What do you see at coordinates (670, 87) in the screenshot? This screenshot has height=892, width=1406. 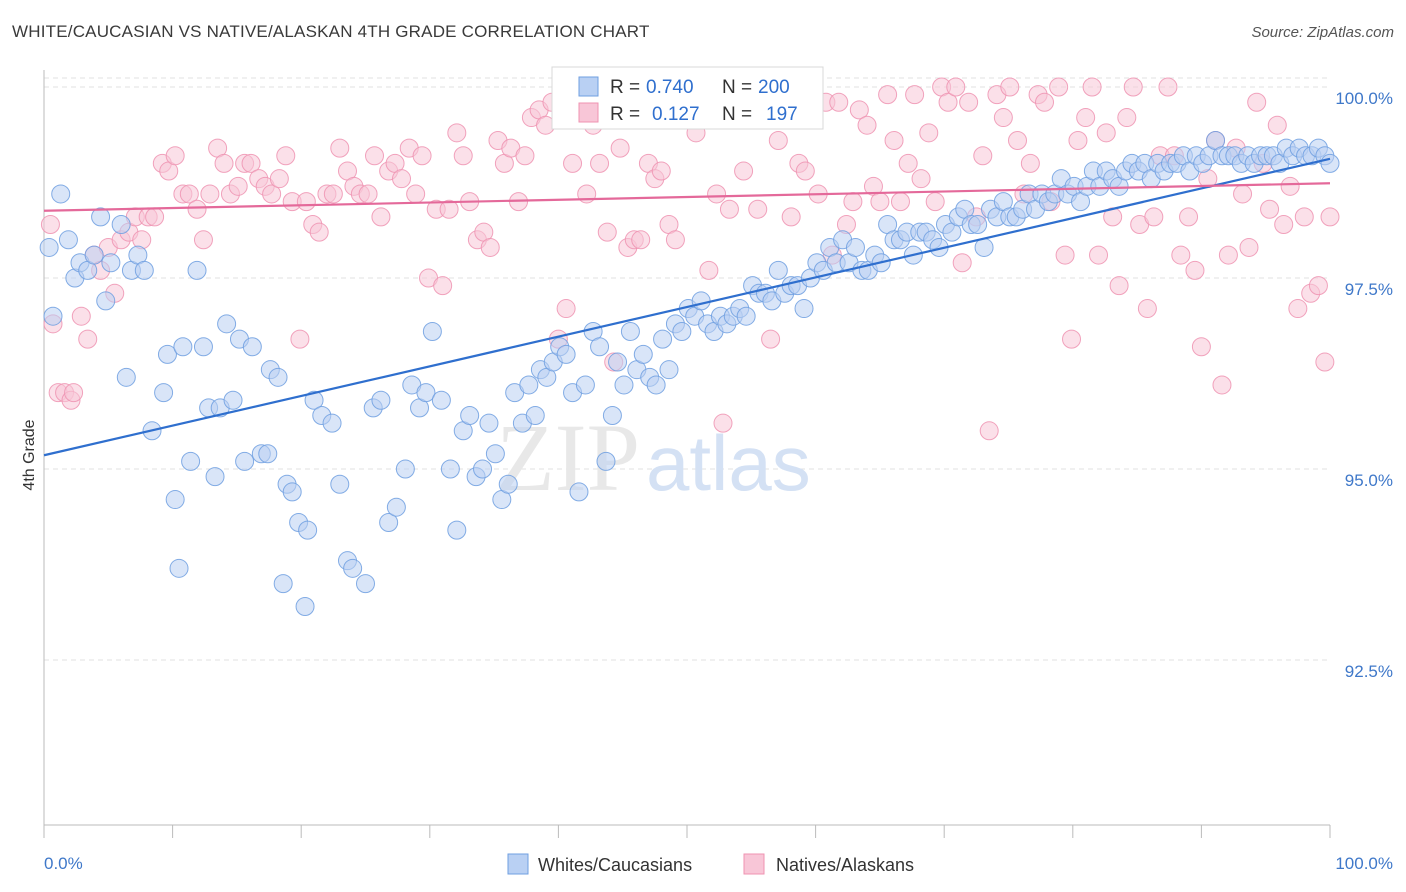 I see `stats-r-value-whites: 0.740` at bounding box center [670, 87].